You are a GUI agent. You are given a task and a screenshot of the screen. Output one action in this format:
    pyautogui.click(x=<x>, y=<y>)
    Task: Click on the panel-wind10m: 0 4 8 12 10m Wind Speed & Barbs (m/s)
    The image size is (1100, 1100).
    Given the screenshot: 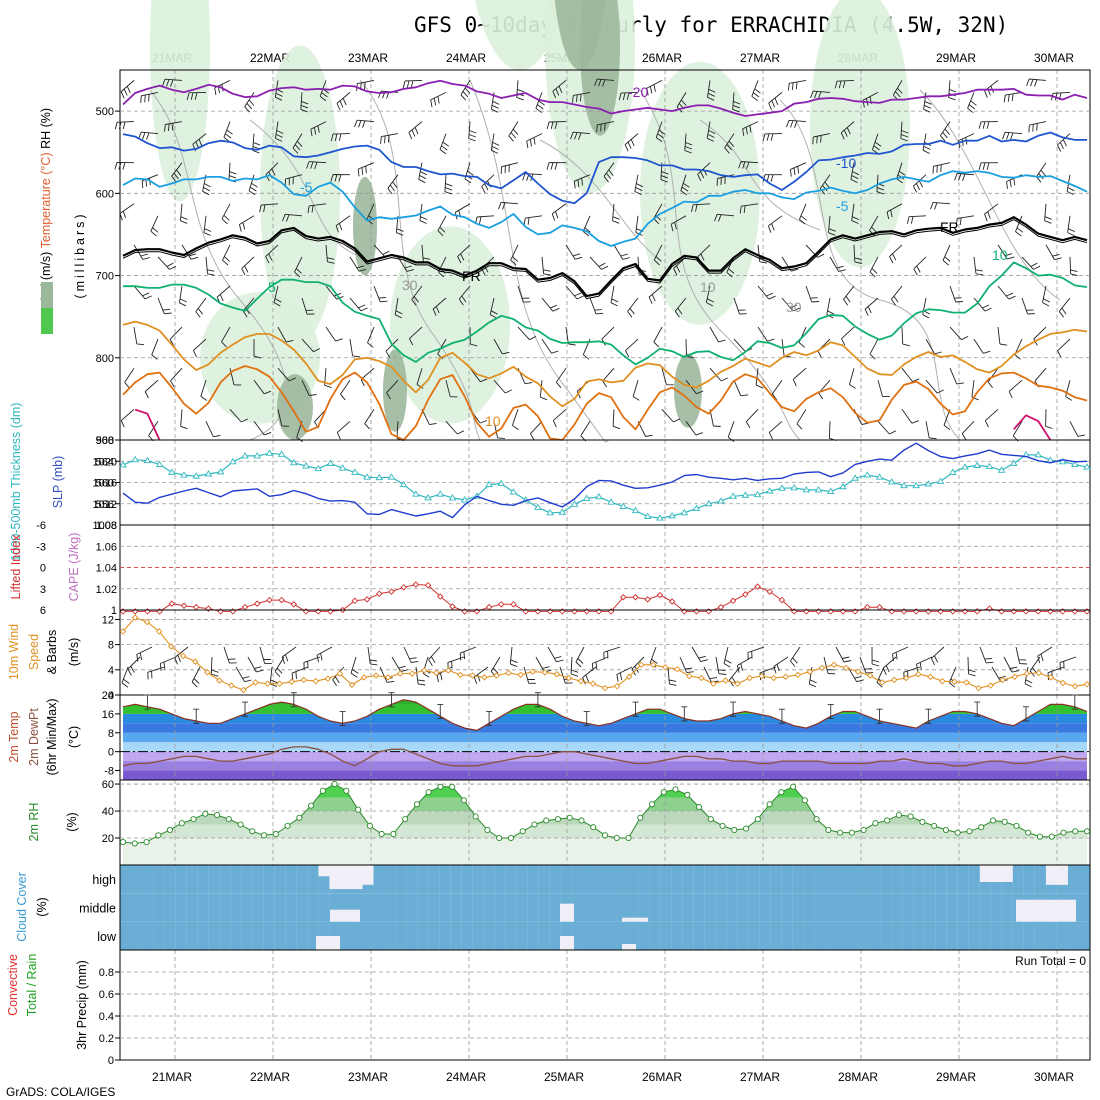 What is the action you would take?
    pyautogui.click(x=549, y=655)
    